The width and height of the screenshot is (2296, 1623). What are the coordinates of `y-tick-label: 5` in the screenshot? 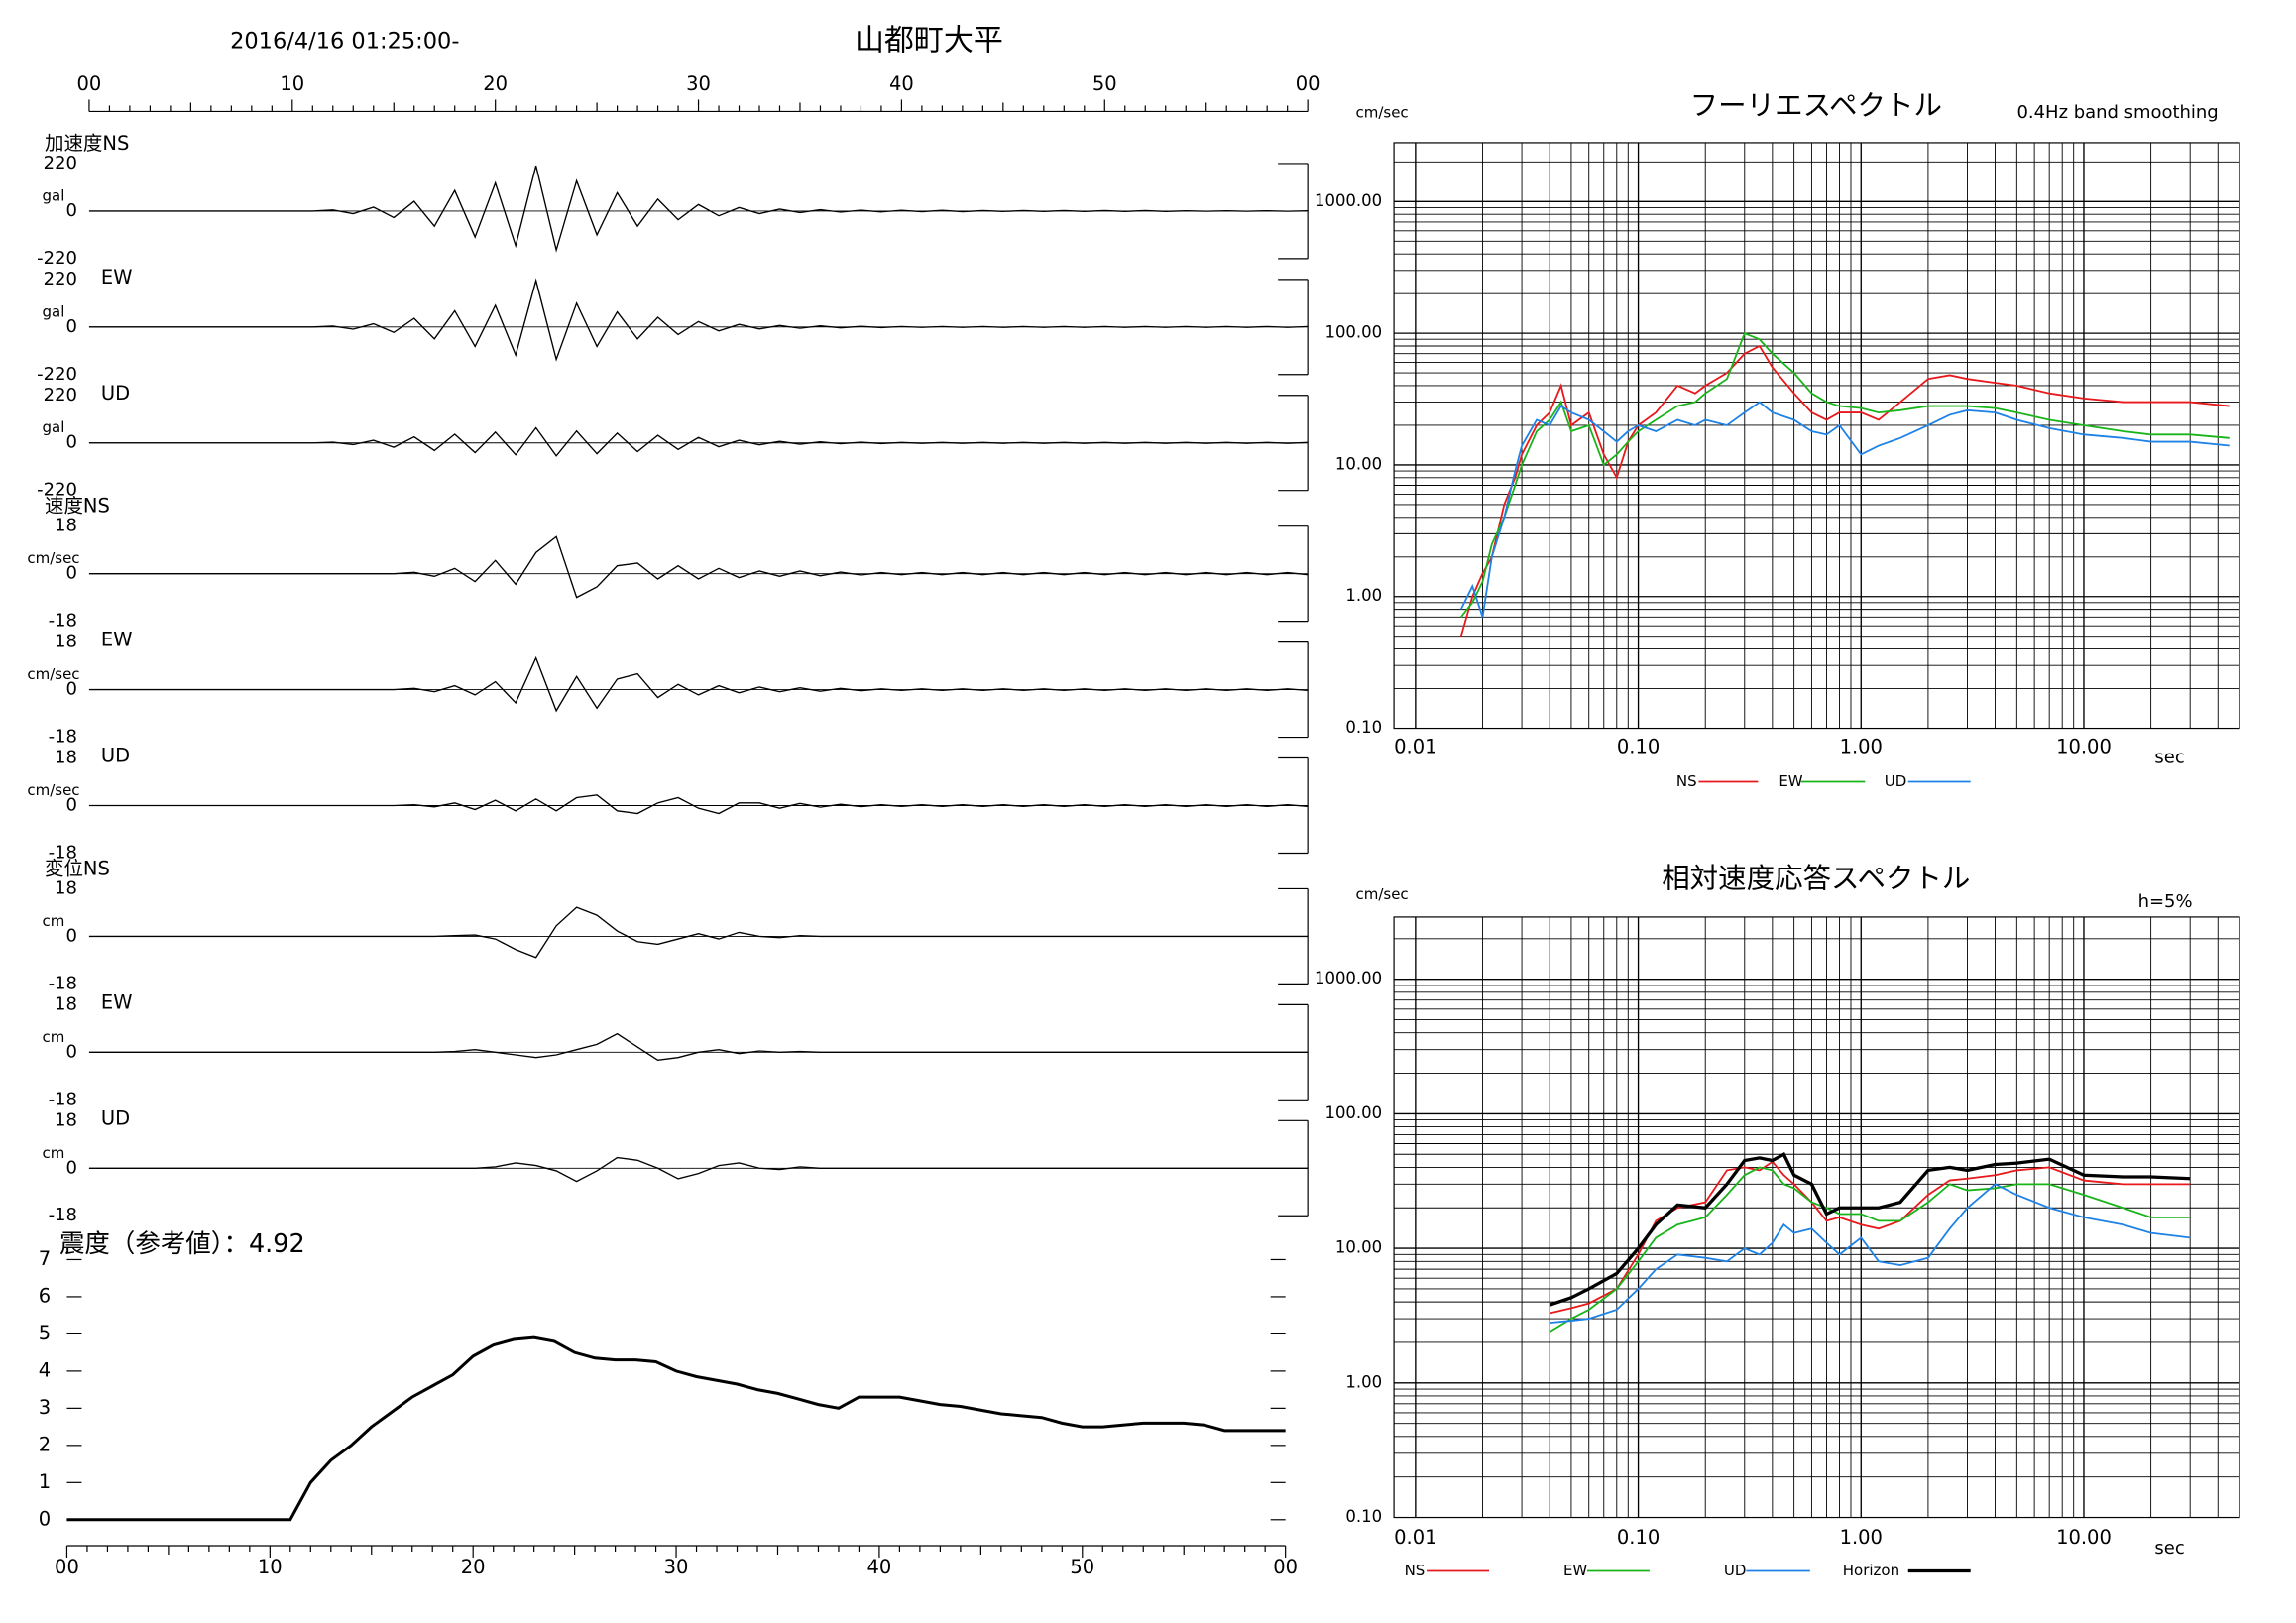 It's located at (45, 1333).